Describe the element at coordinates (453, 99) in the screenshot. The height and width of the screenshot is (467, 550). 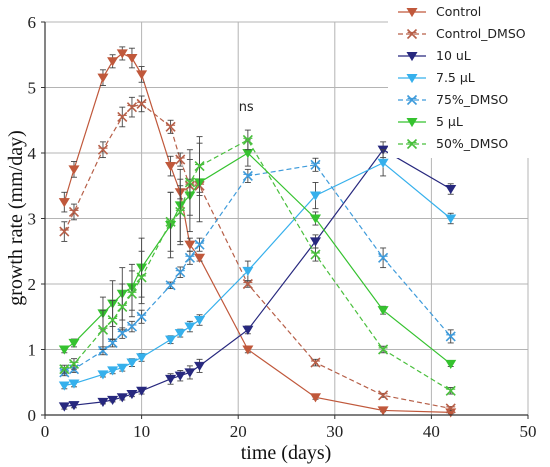
I see `legend-item: 75%_DMSO` at that location.